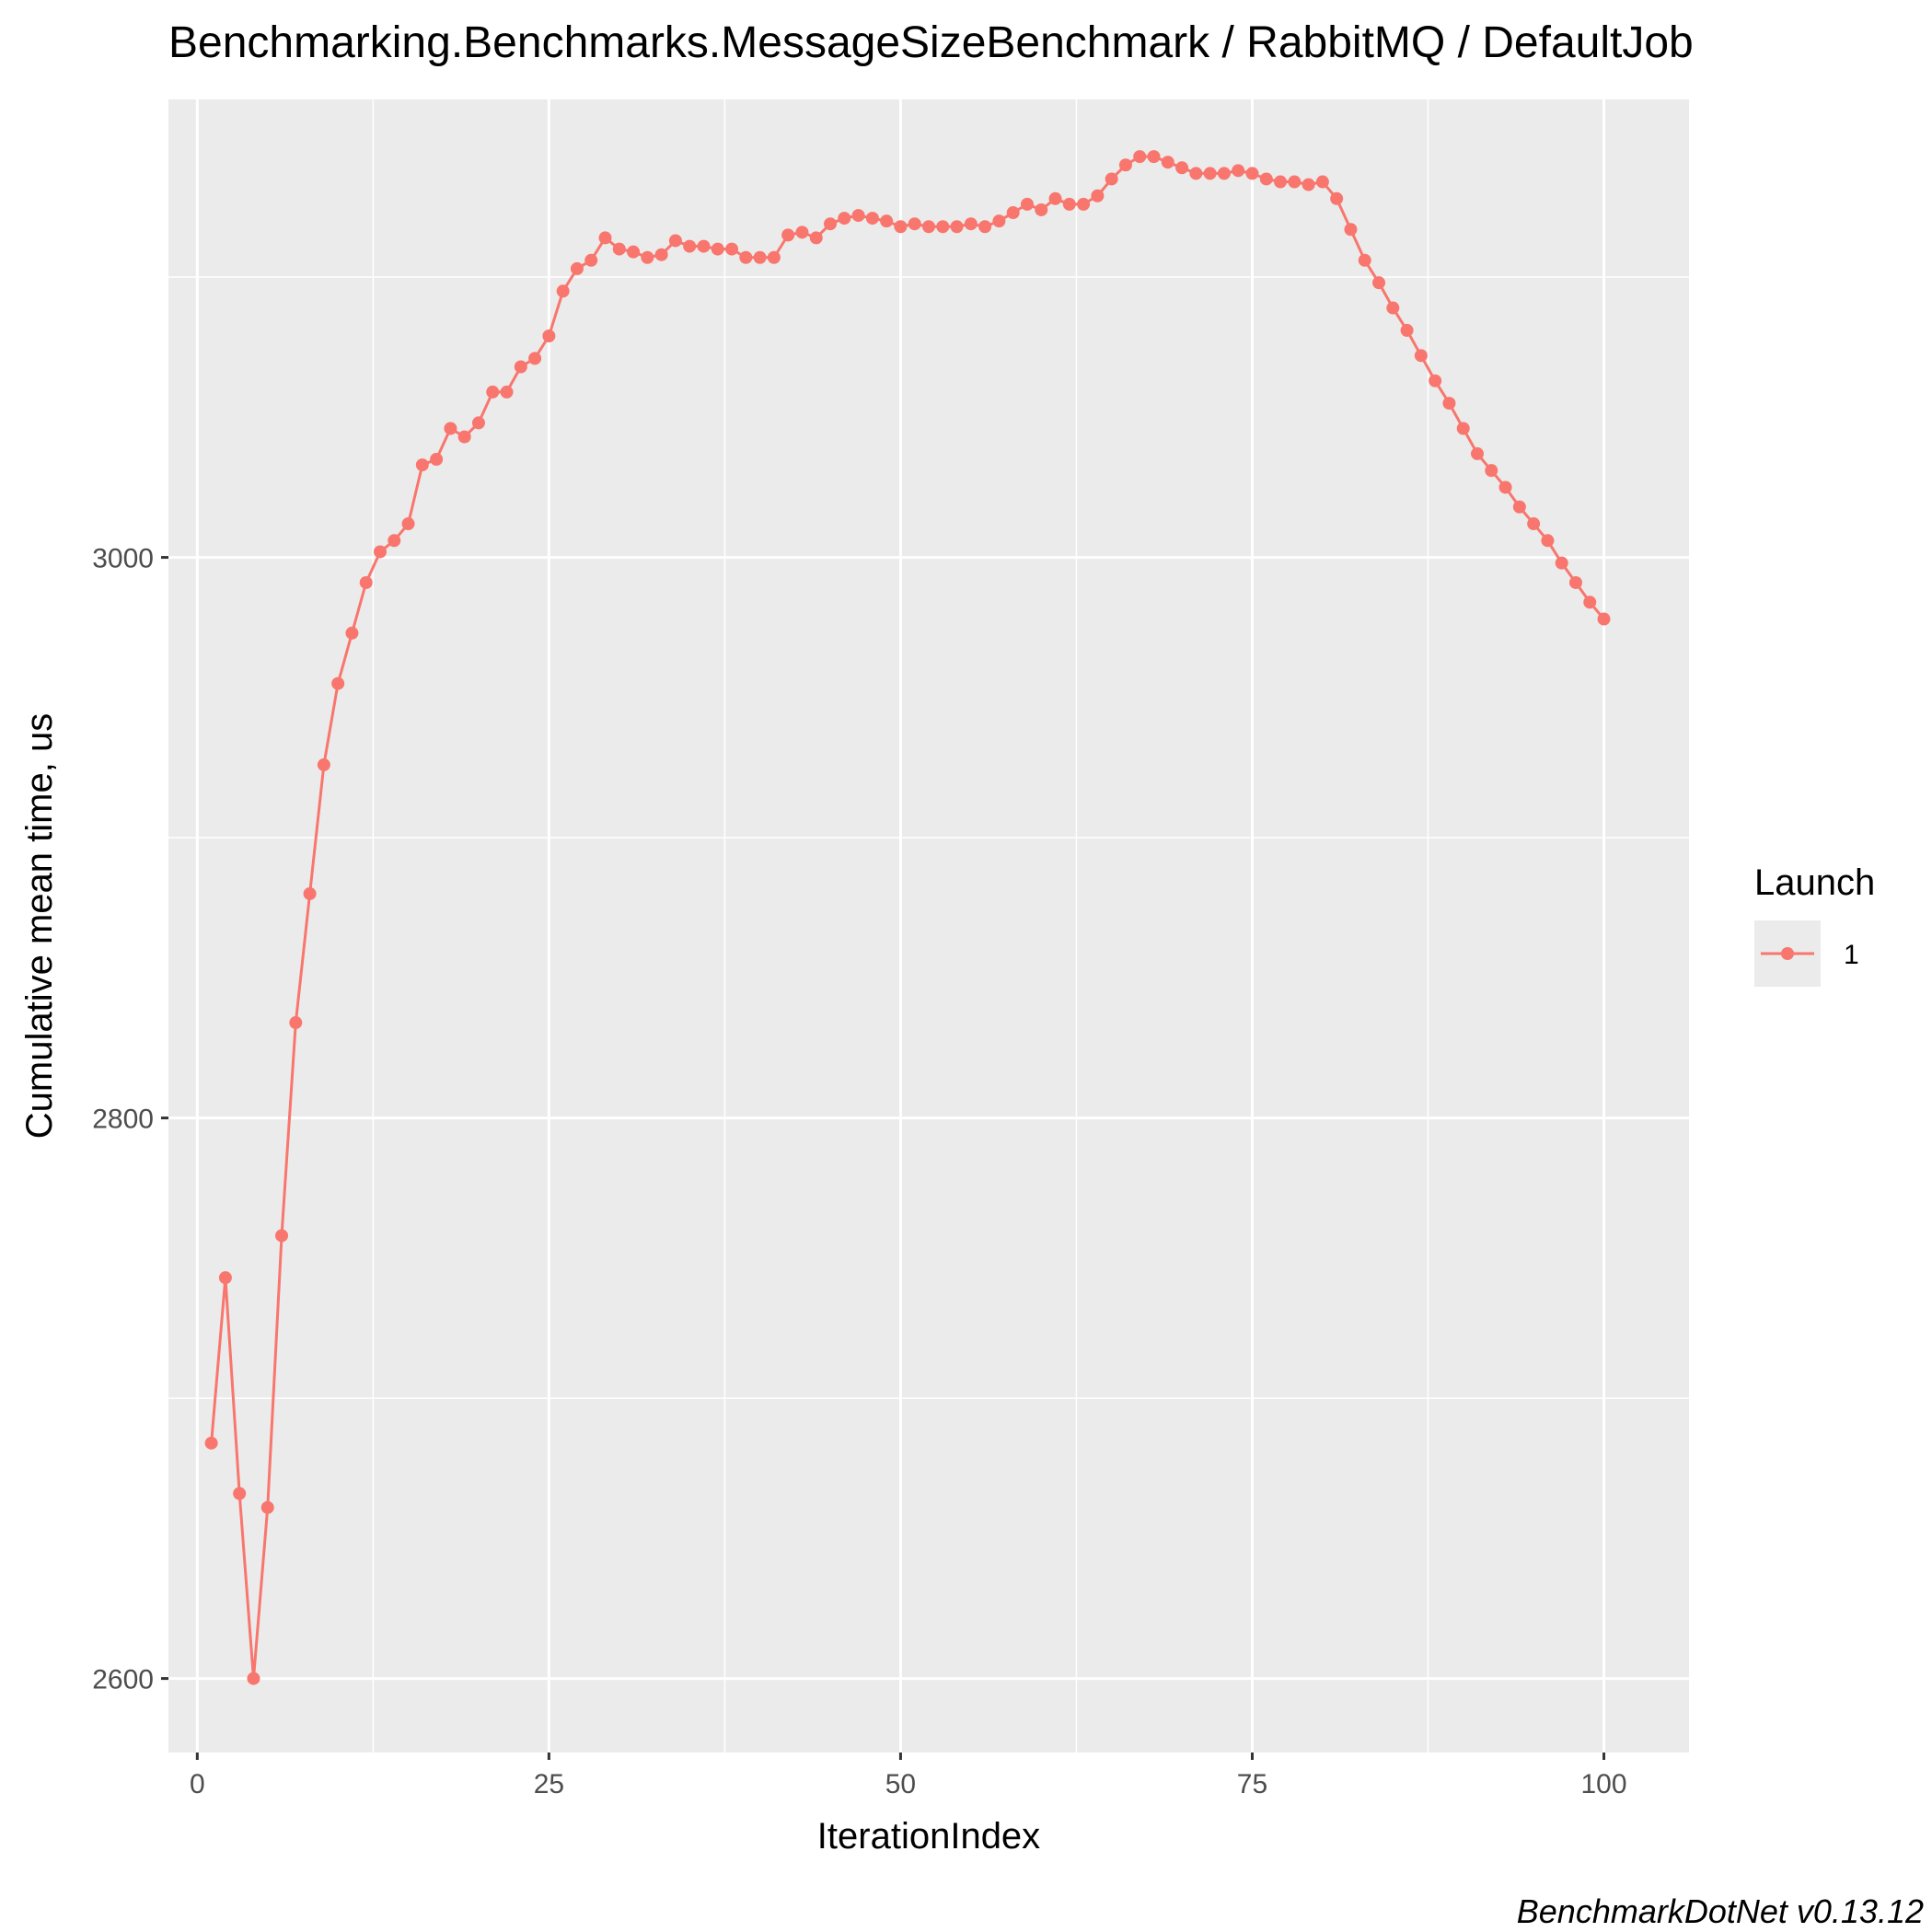 This screenshot has width=1932, height=1932. I want to click on x-axis-title: IterationIndex, so click(929, 1837).